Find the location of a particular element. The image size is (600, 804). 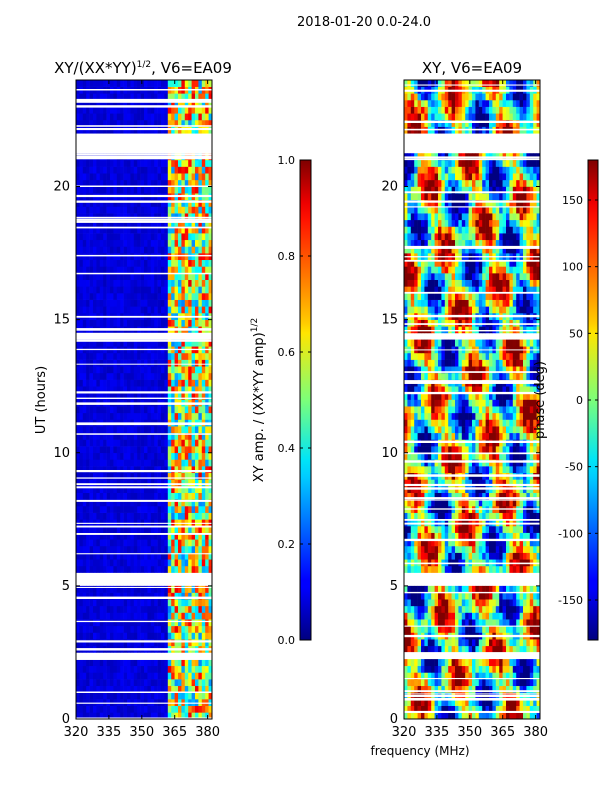

flag-stripe is located at coordinates (144, 658).